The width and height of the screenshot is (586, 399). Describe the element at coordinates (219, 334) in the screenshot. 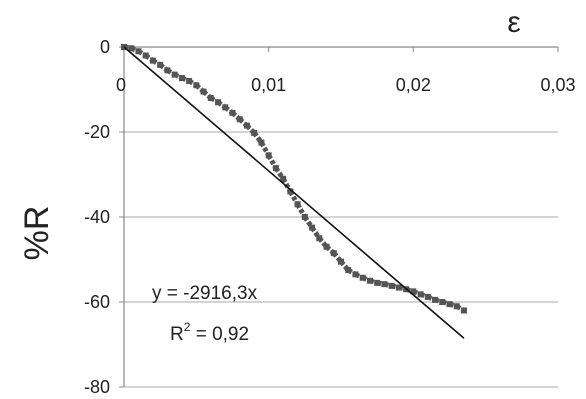

I see `r-squared-value: = 0,92` at that location.